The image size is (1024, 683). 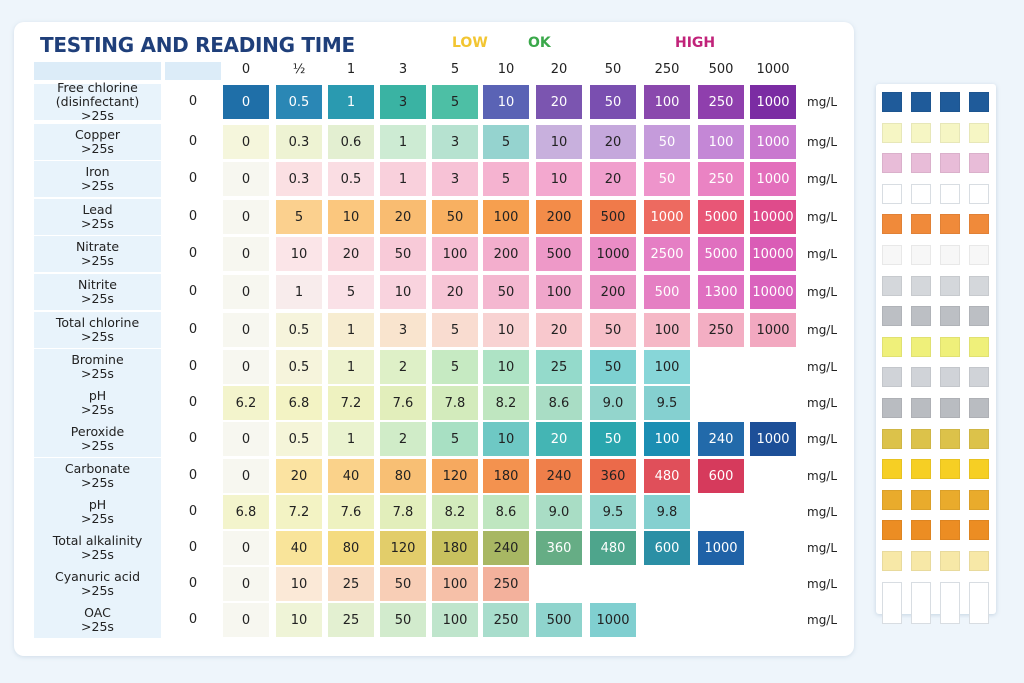 I want to click on color-swatch: 8.6, so click(x=559, y=403).